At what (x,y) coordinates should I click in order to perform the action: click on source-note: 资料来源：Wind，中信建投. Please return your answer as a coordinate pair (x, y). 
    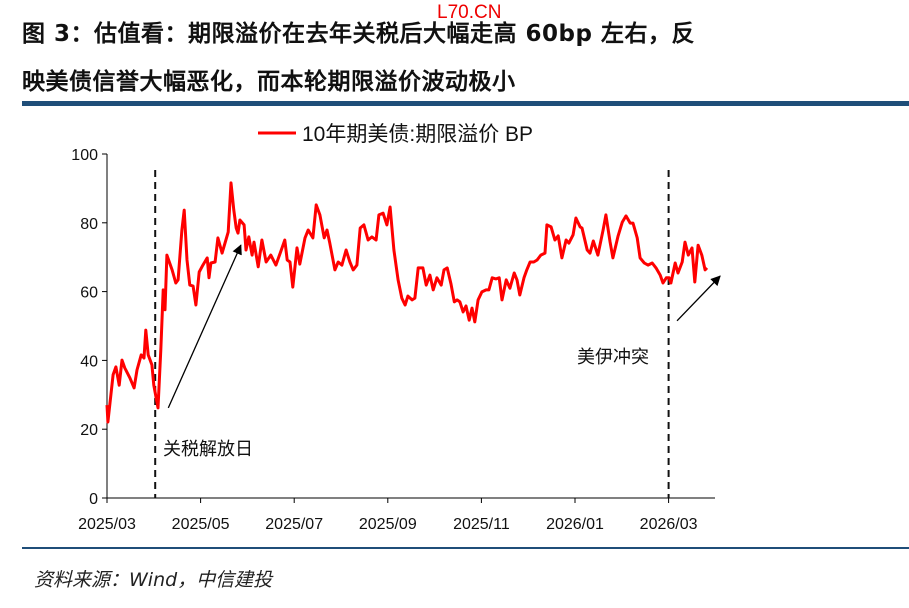
    Looking at the image, I should click on (153, 580).